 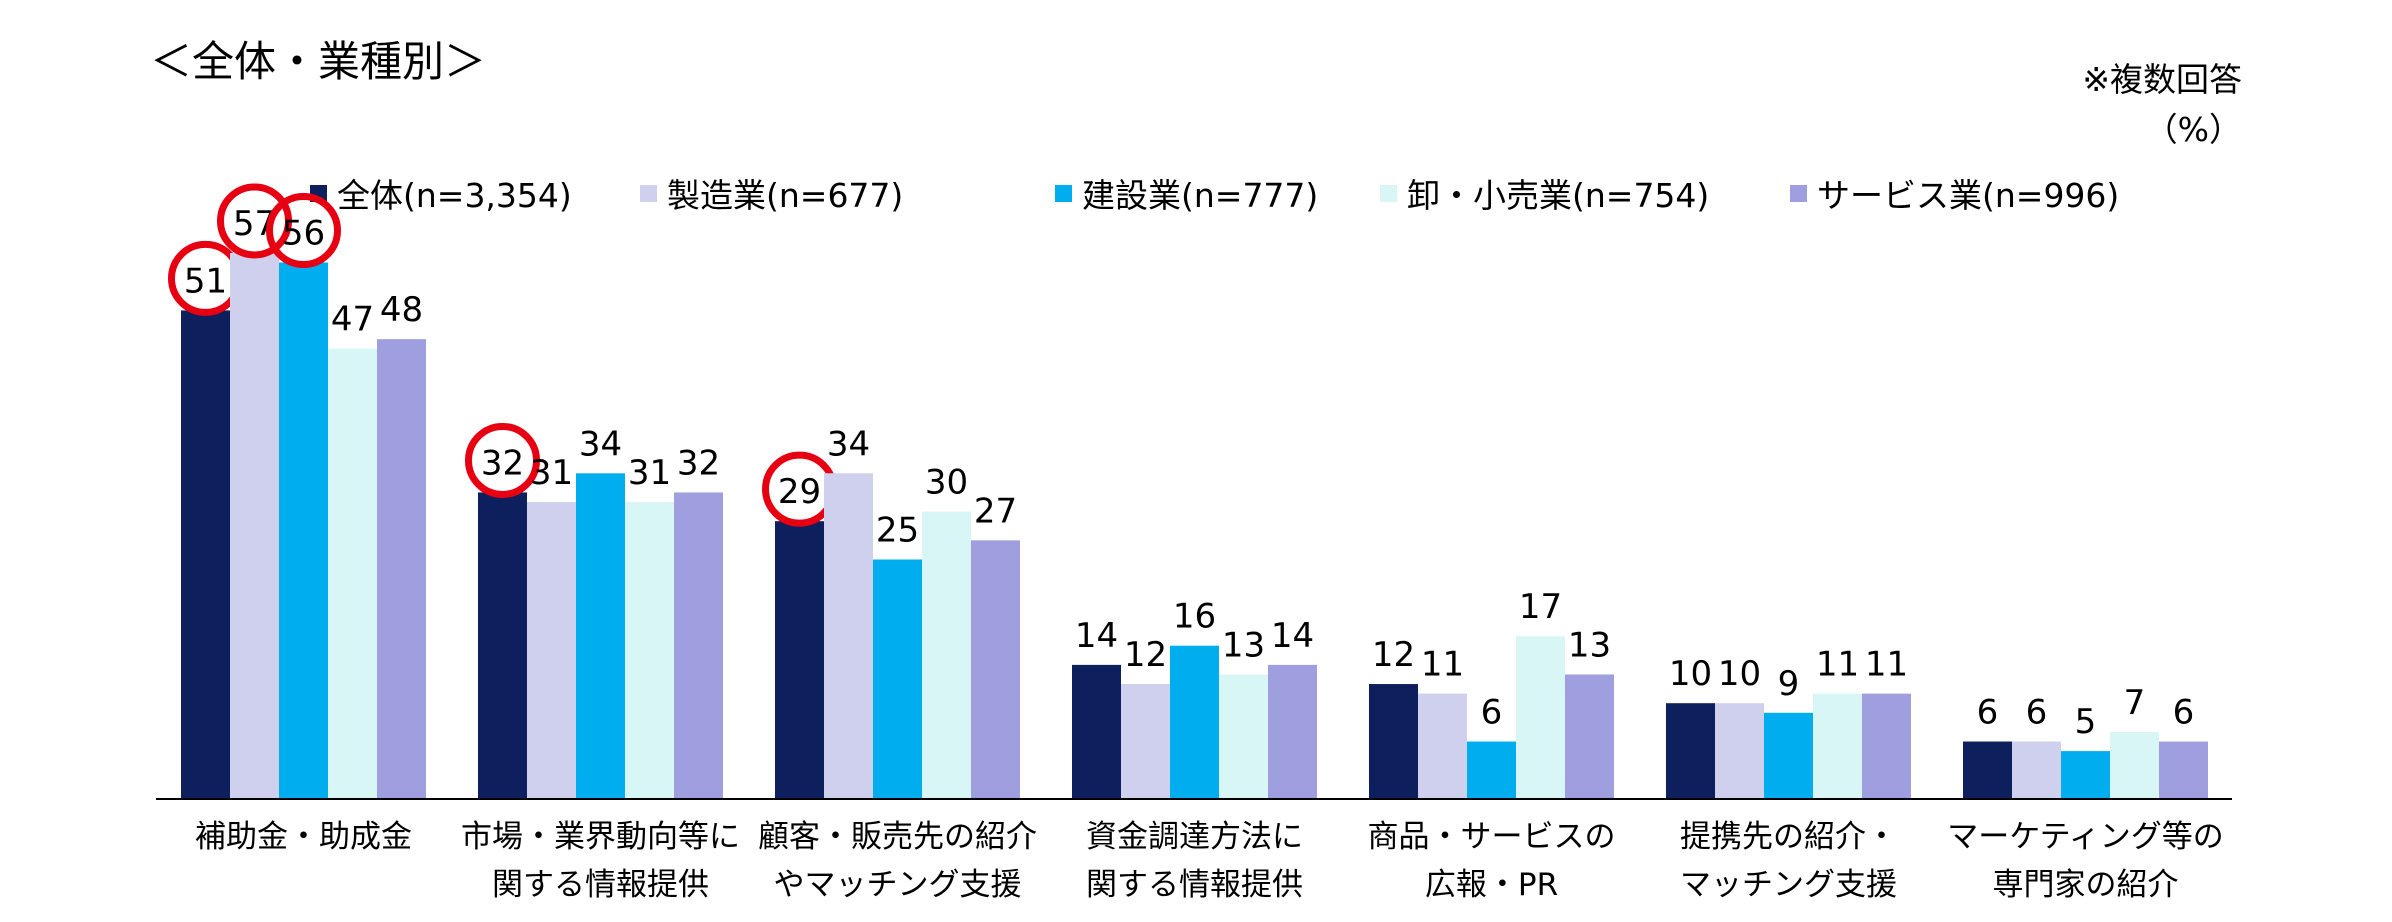 I want to click on category-label-2-0: 顧客・販売先の紹介, so click(x=897, y=837).